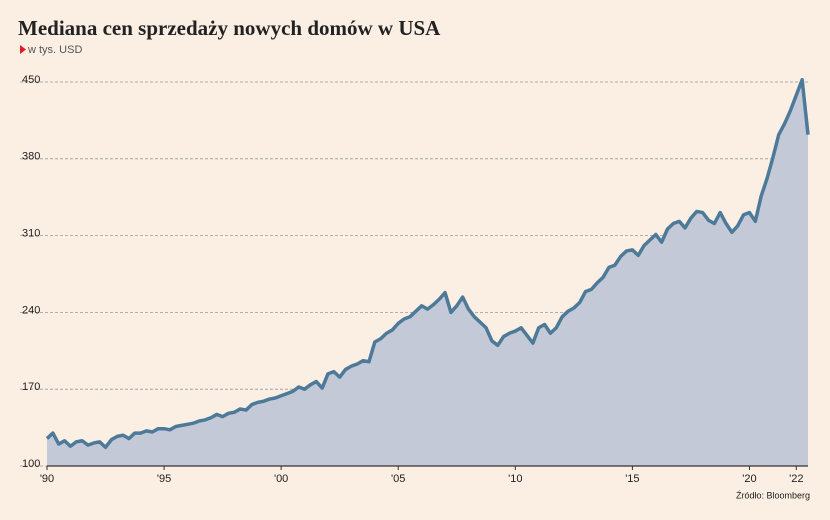 Image resolution: width=830 pixels, height=520 pixels. What do you see at coordinates (773, 495) in the screenshot?
I see `source: Źródło: Bloomberg` at bounding box center [773, 495].